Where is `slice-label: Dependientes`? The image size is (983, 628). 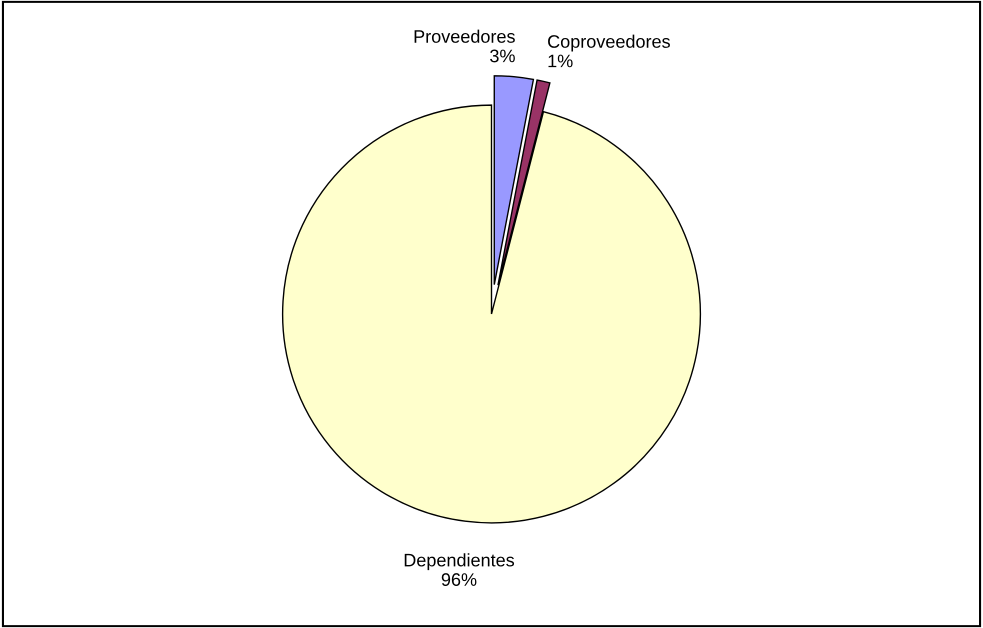 slice-label: Dependientes is located at coordinates (459, 561).